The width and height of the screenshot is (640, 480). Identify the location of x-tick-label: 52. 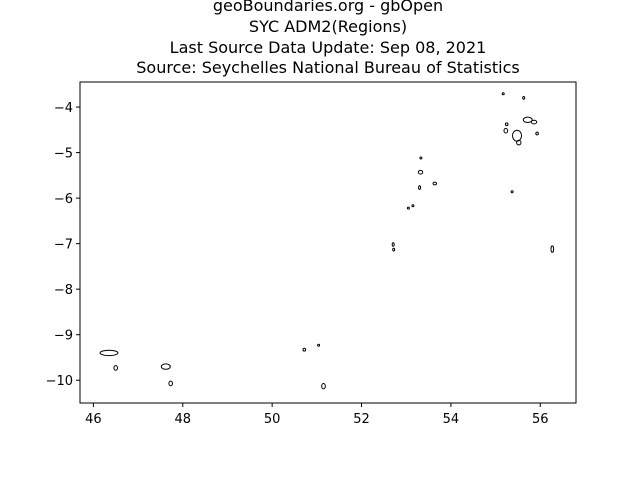
(361, 419).